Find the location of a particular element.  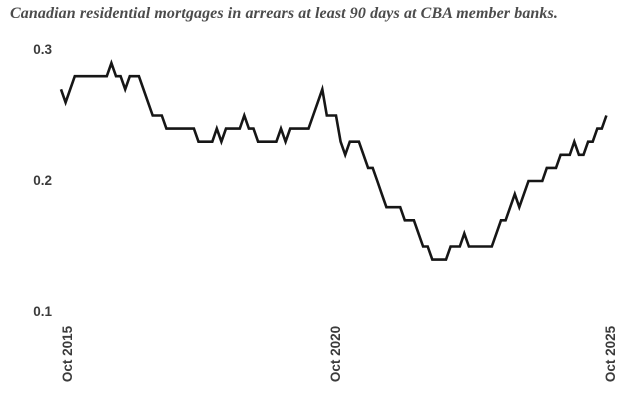

y-axis-tick-label: 0.1 is located at coordinates (42, 311).